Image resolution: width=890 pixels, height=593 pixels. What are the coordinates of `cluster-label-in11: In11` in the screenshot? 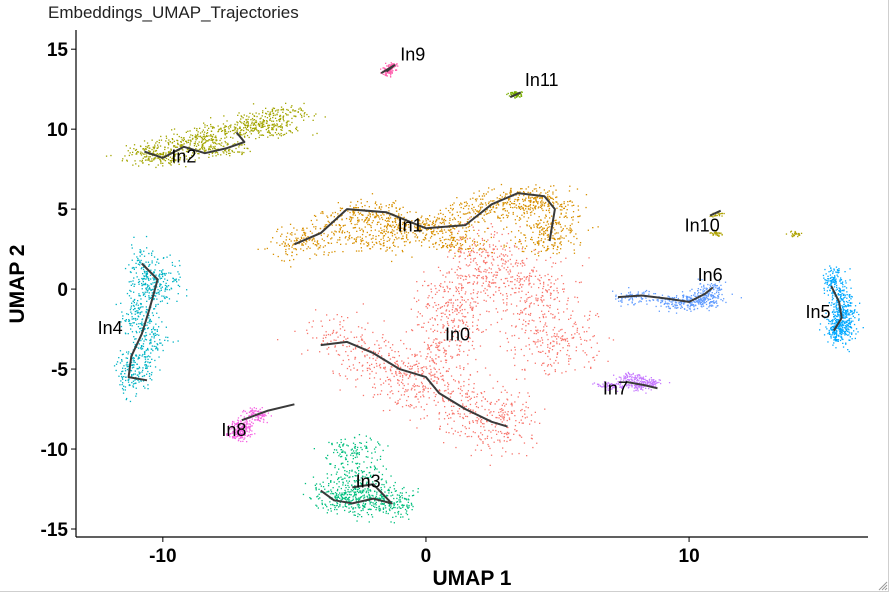 It's located at (542, 80).